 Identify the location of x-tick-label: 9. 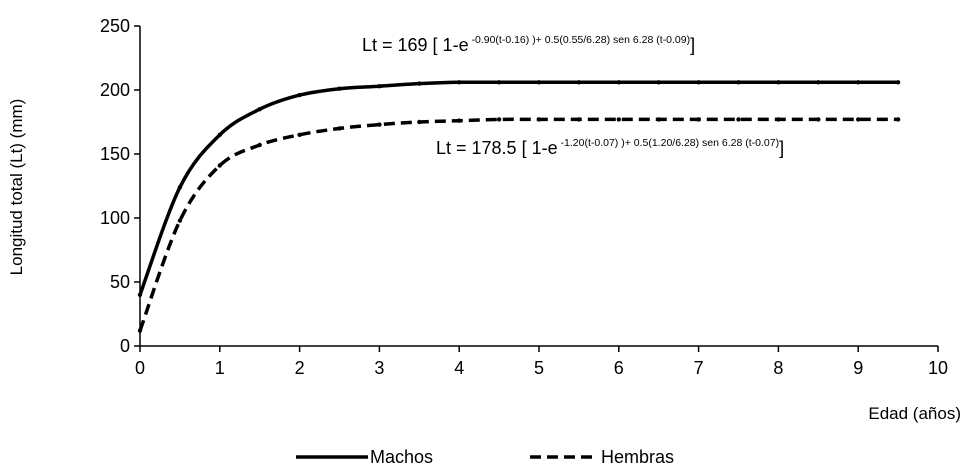
(858, 368).